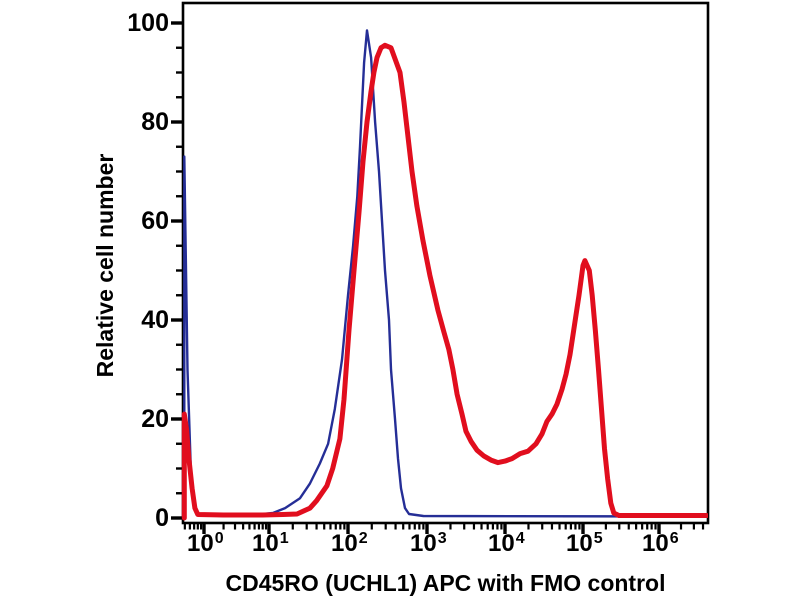 Image resolution: width=800 pixels, height=600 pixels. I want to click on y-tick-label: 100, so click(148, 23).